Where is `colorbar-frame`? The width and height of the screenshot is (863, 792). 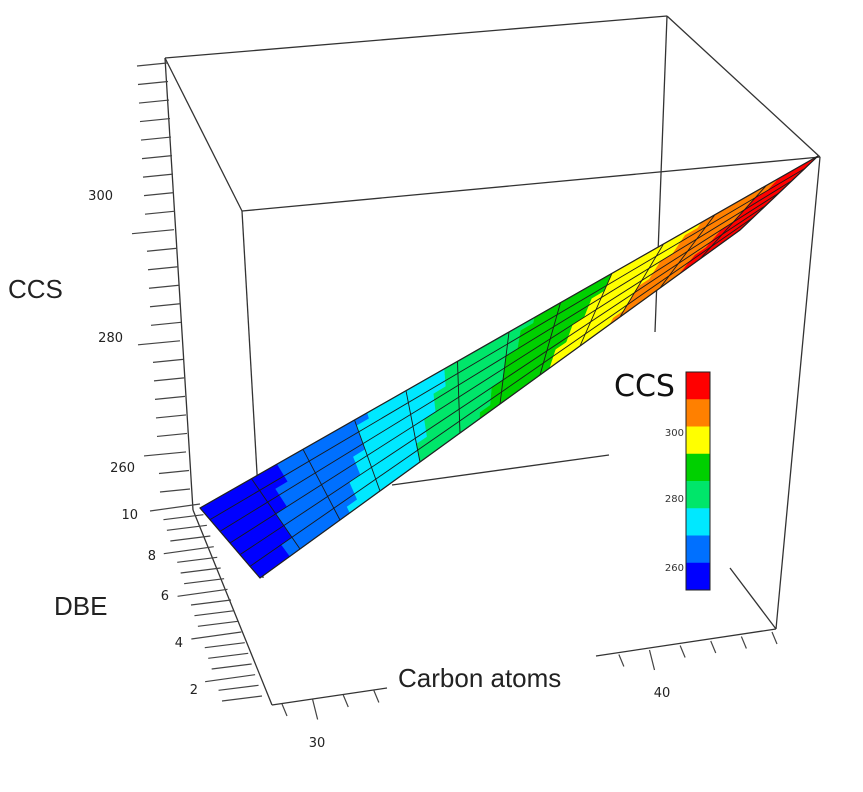
colorbar-frame is located at coordinates (698, 481).